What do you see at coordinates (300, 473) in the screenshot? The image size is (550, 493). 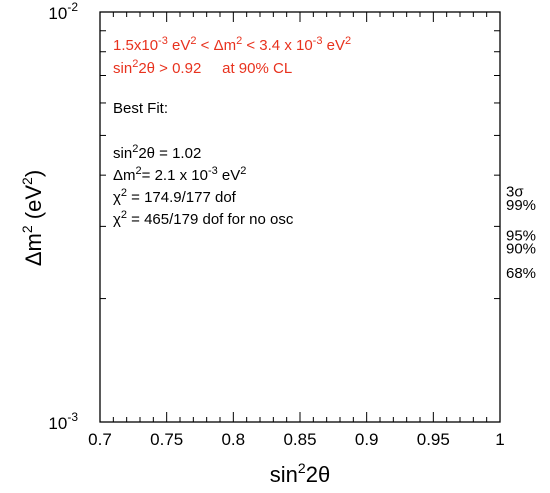 I see `x-axis-title: sin22θ` at bounding box center [300, 473].